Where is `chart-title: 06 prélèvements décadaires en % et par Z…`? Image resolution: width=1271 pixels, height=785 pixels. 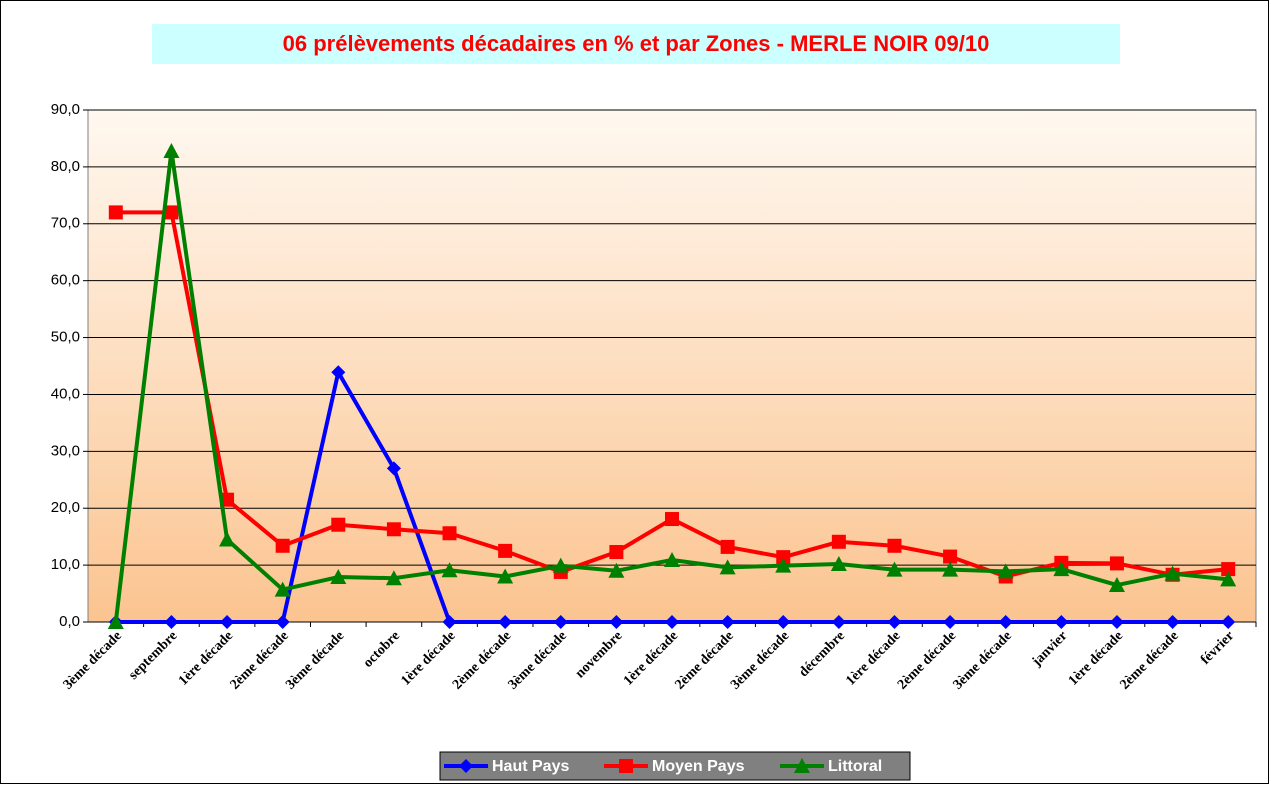 chart-title: 06 prélèvements décadaires en % et par Z… is located at coordinates (636, 43).